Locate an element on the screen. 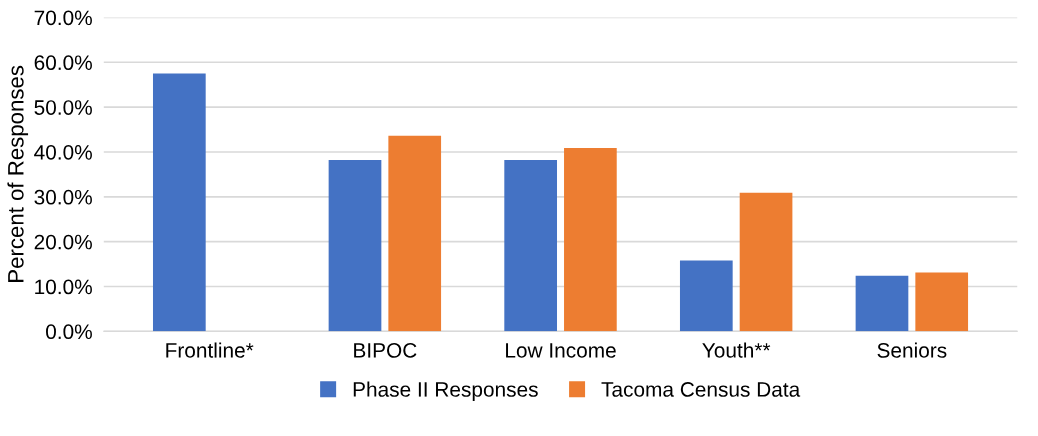  x-tick-label: Low Income is located at coordinates (561, 350).